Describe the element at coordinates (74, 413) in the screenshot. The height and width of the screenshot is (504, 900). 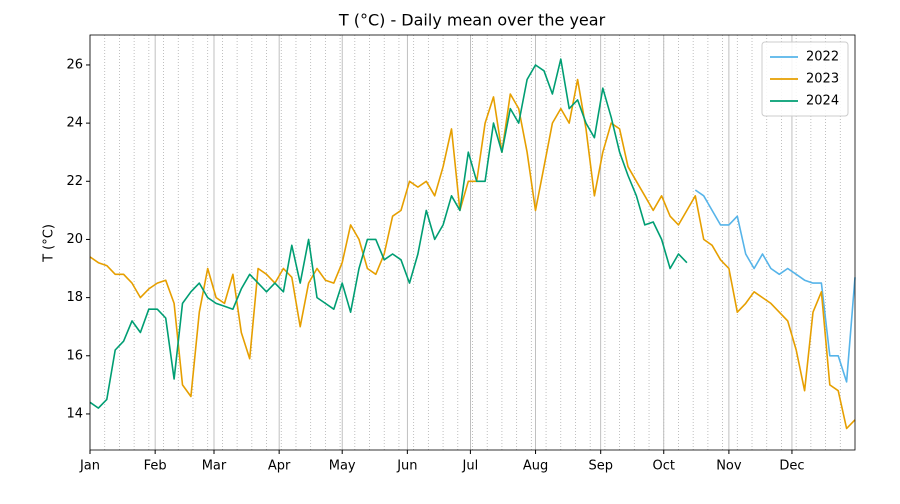
I see `y-tick-label: 14` at that location.